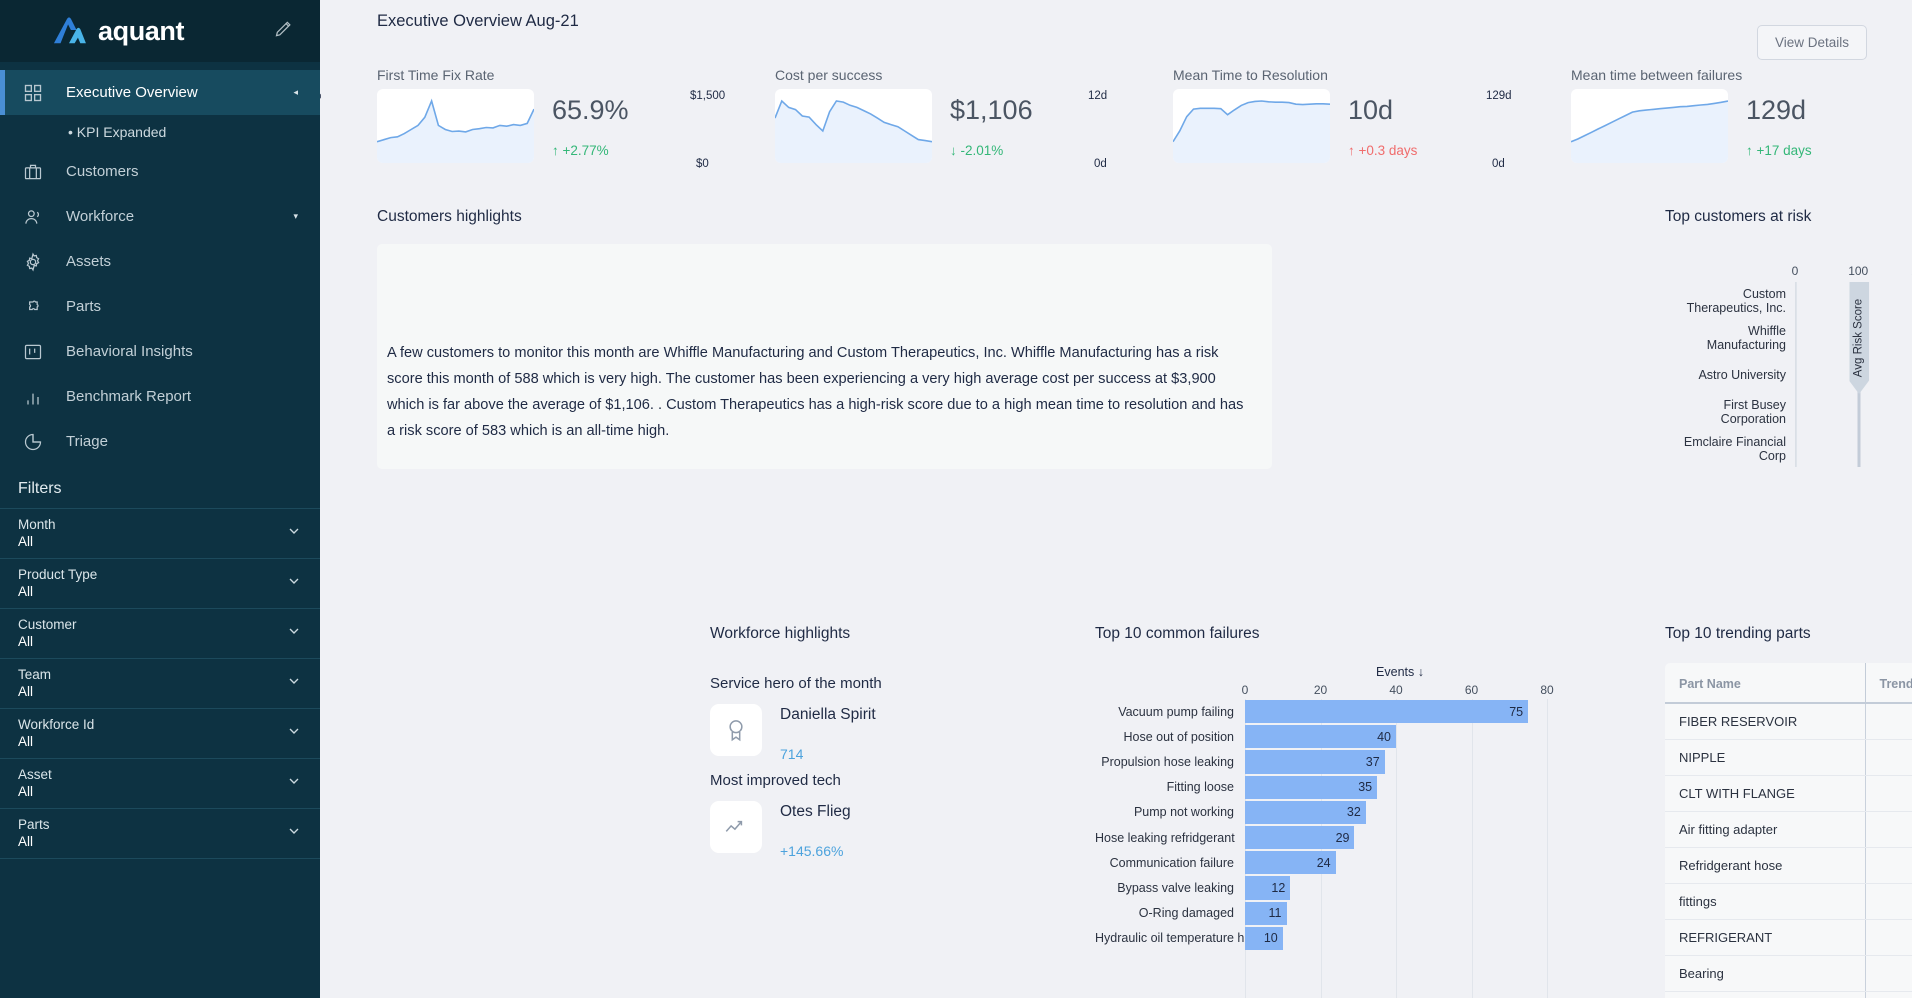  I want to click on table-row: REFRIGERANT17.92.6%, so click(1788, 937).